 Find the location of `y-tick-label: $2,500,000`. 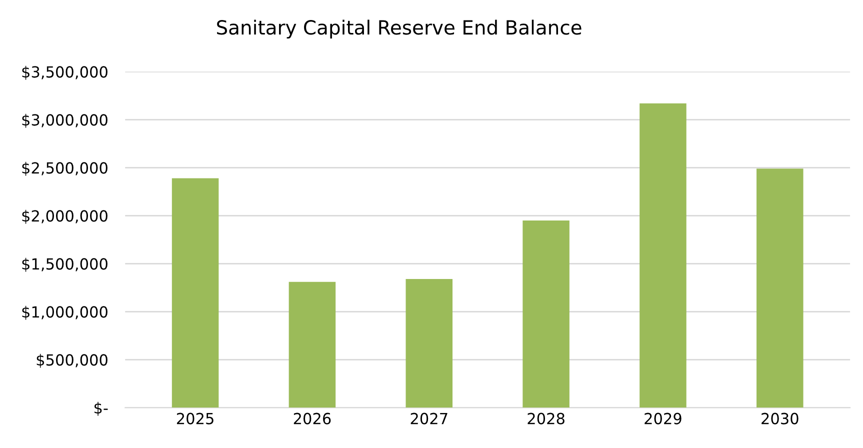

y-tick-label: $2,500,000 is located at coordinates (65, 169).